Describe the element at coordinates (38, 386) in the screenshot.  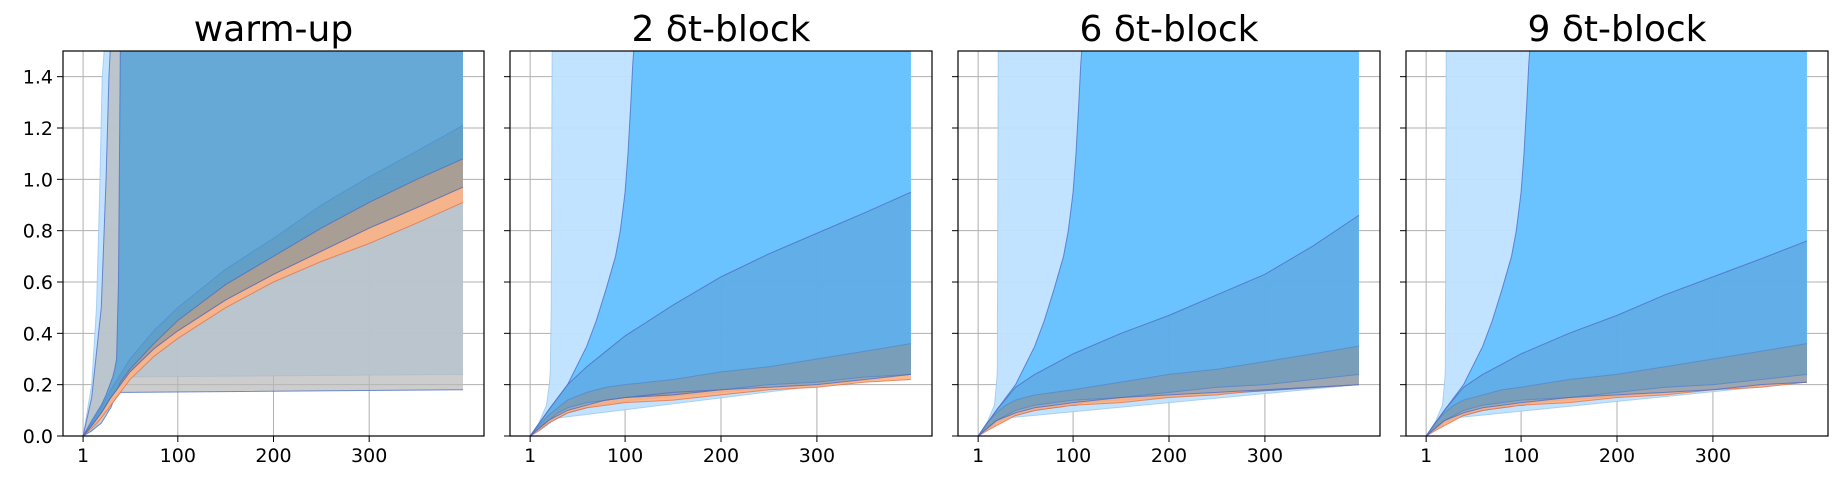
I see `y-tick-label: 0.2` at that location.